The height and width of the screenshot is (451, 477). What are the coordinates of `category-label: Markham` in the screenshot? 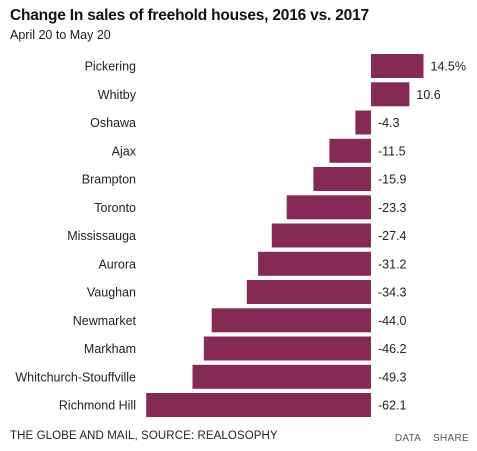 It's located at (110, 349).